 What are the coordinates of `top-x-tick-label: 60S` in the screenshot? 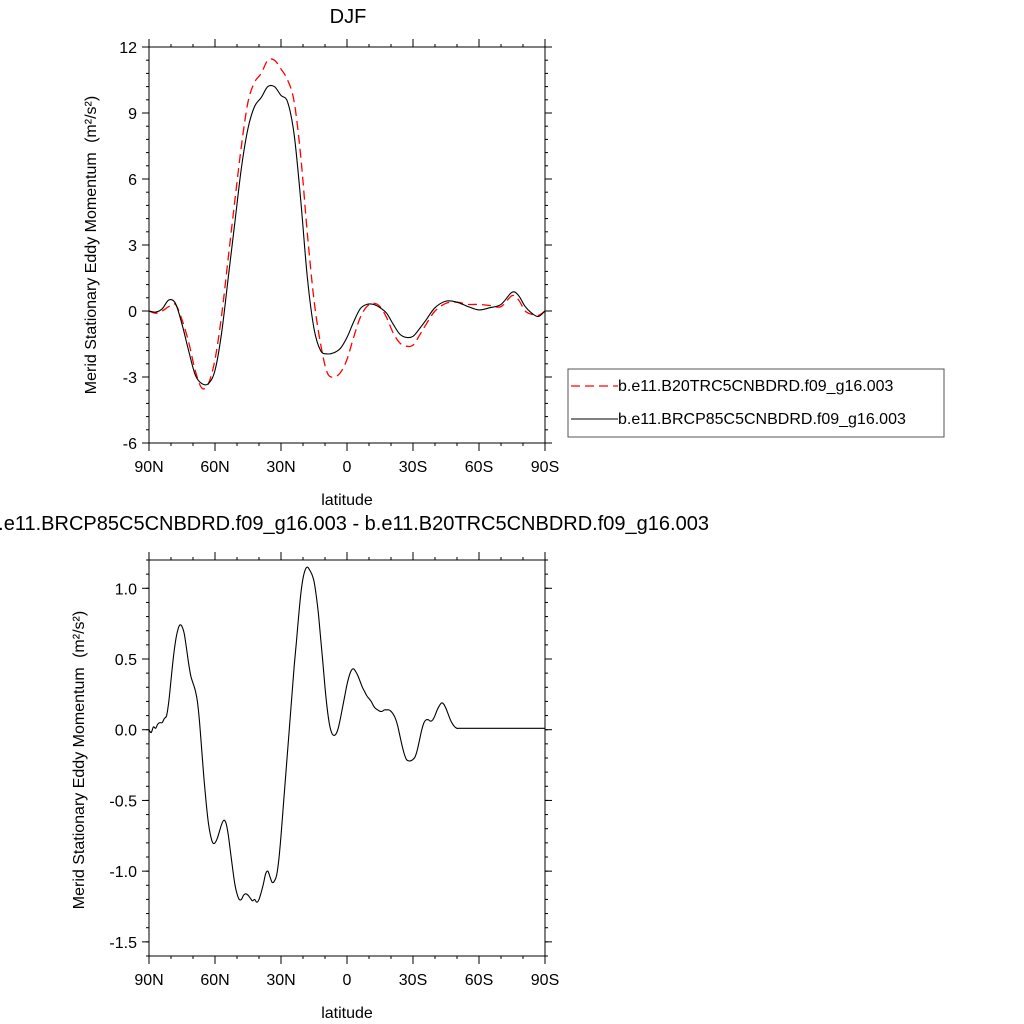 It's located at (479, 467).